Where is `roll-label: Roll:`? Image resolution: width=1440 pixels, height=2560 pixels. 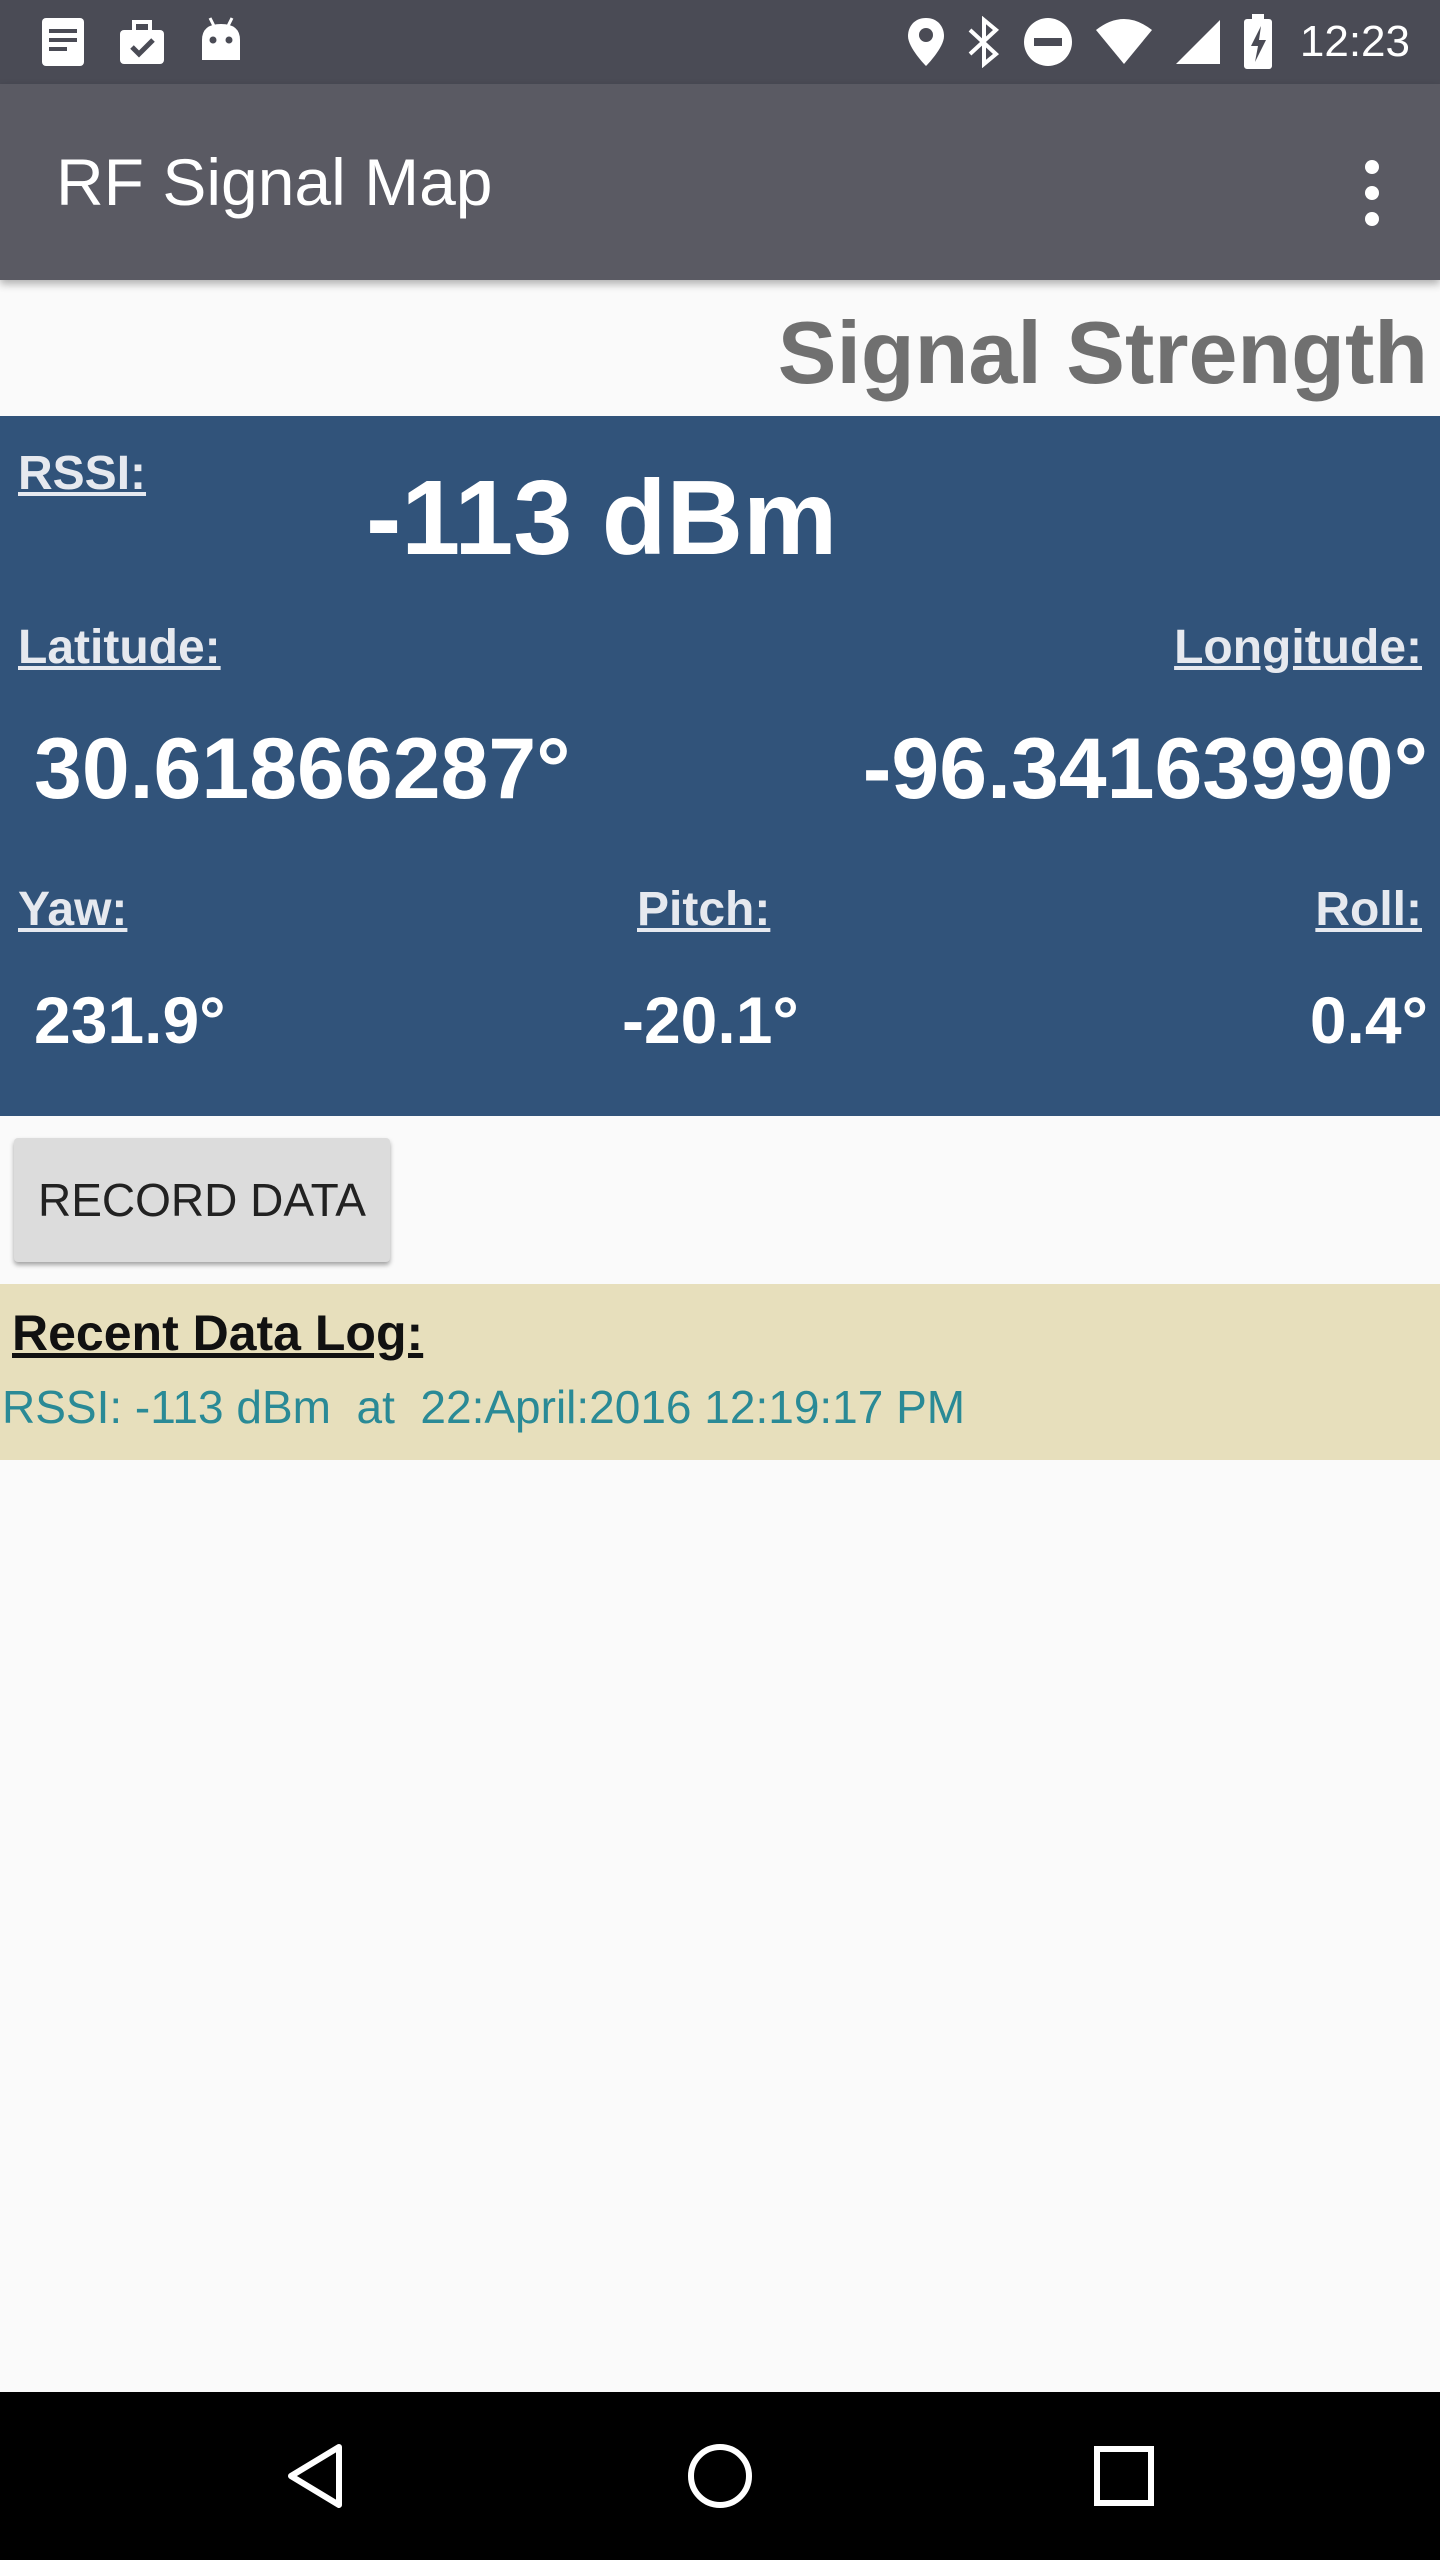
roll-label: Roll: is located at coordinates (1368, 909).